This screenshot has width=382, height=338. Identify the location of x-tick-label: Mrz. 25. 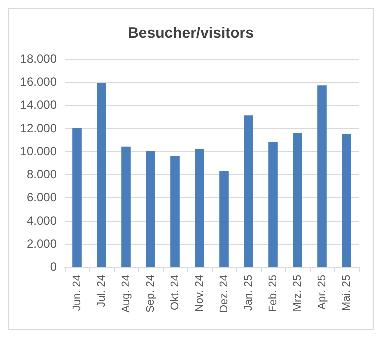
(298, 293).